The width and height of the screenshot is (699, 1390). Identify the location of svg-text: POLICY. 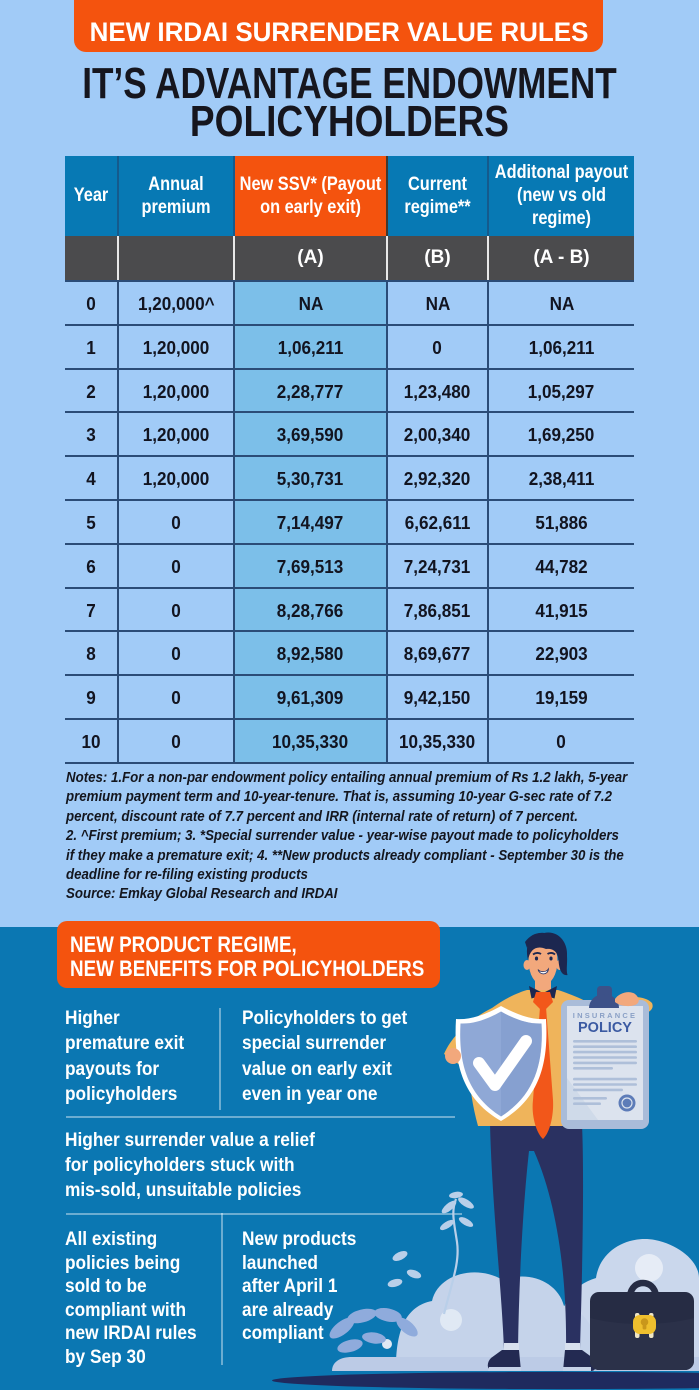
(605, 1028).